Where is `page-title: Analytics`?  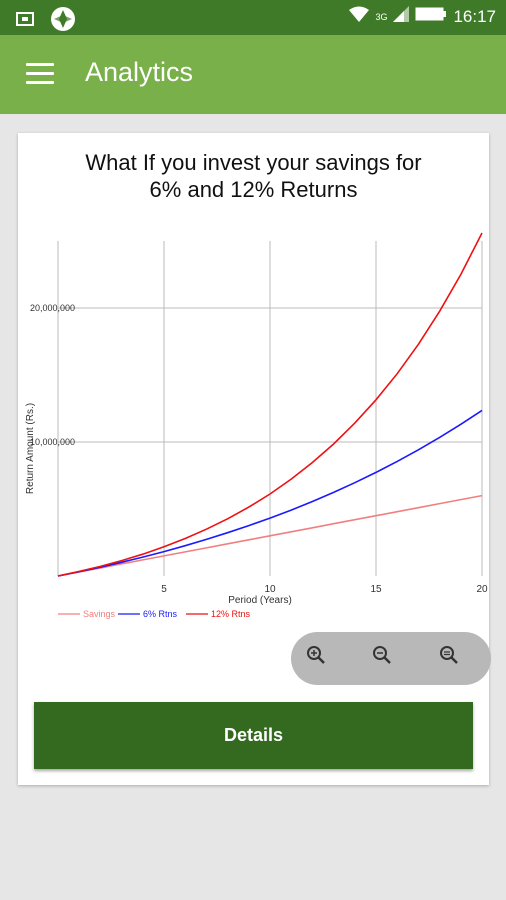
page-title: Analytics is located at coordinates (139, 72).